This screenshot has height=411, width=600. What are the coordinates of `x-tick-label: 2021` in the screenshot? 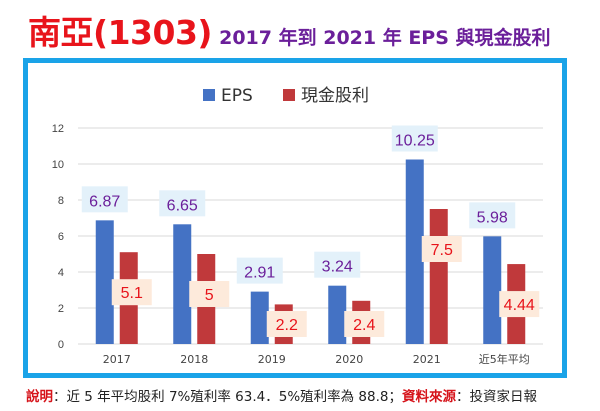 It's located at (427, 359).